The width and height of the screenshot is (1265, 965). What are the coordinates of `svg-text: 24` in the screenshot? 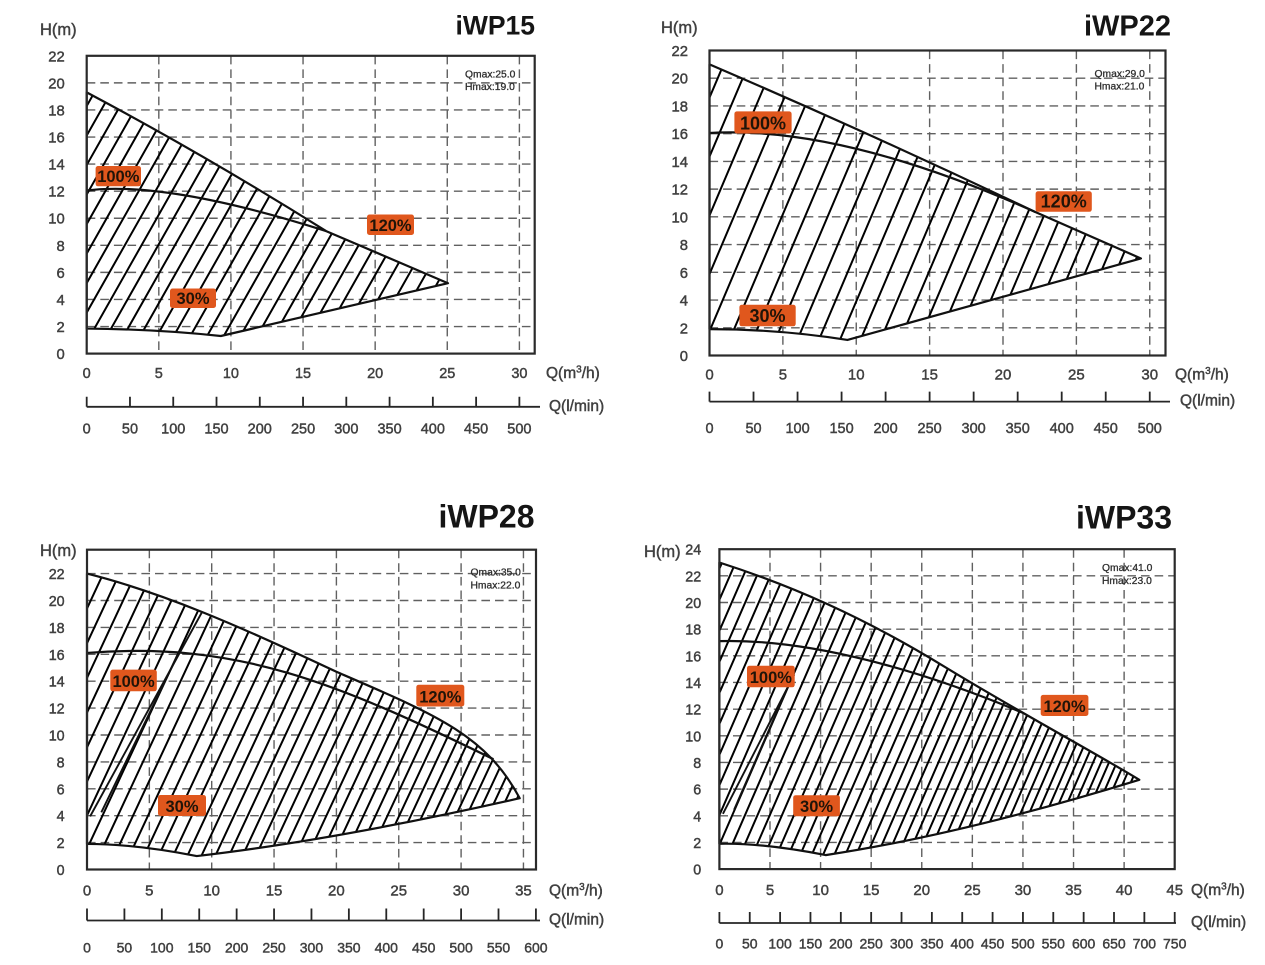 It's located at (693, 551).